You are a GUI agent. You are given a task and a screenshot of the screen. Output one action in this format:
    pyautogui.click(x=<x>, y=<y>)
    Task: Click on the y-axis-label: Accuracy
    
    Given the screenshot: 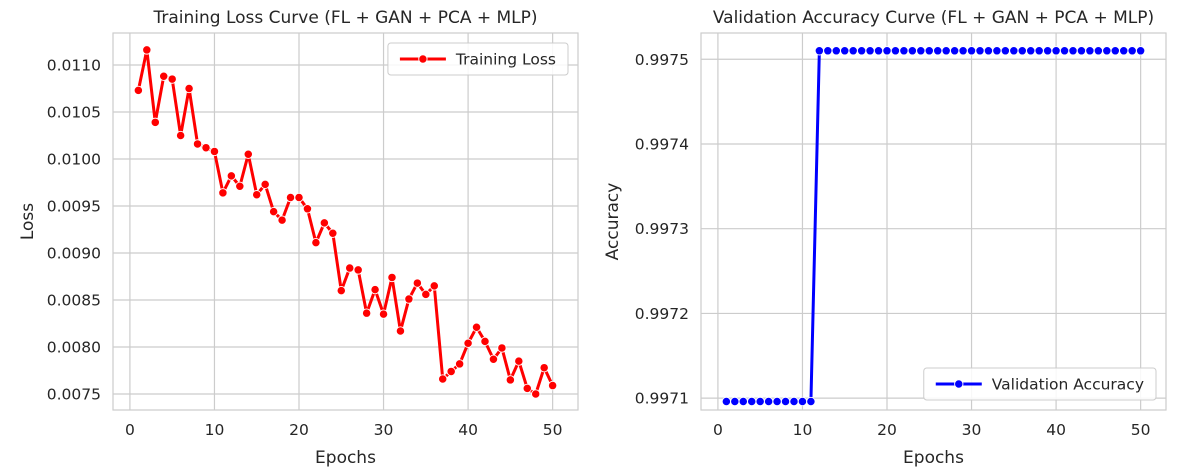 What is the action you would take?
    pyautogui.click(x=613, y=222)
    